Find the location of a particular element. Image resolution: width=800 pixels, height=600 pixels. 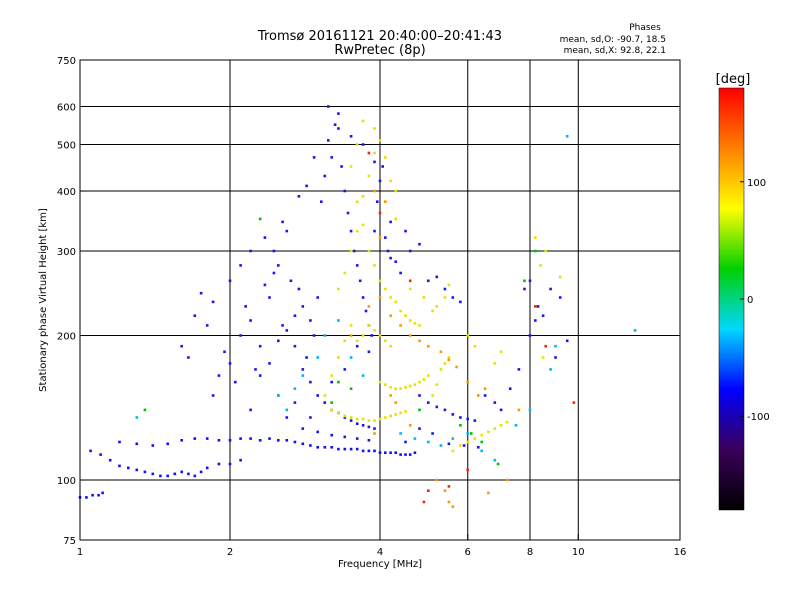

x-axis-label: Frequency [MHz] is located at coordinates (380, 564).